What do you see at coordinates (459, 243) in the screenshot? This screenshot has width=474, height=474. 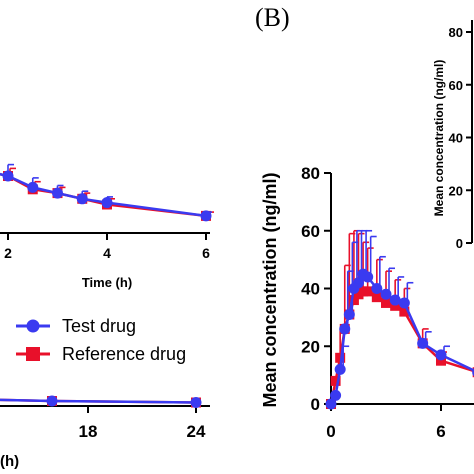 I see `panel-b-inset-y-tick-label: 0` at bounding box center [459, 243].